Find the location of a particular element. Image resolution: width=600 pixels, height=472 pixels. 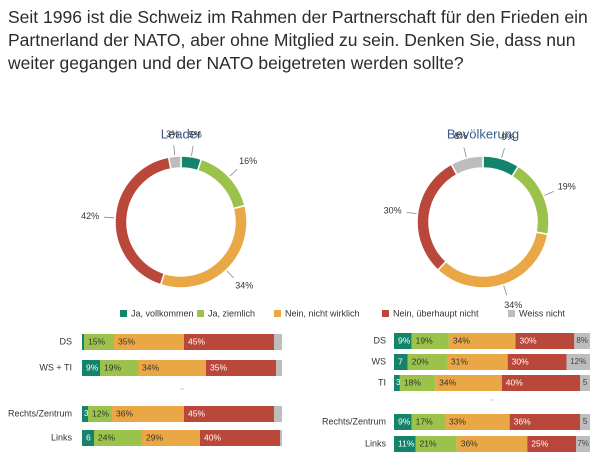

bar-category-label: TI is located at coordinates (382, 382).